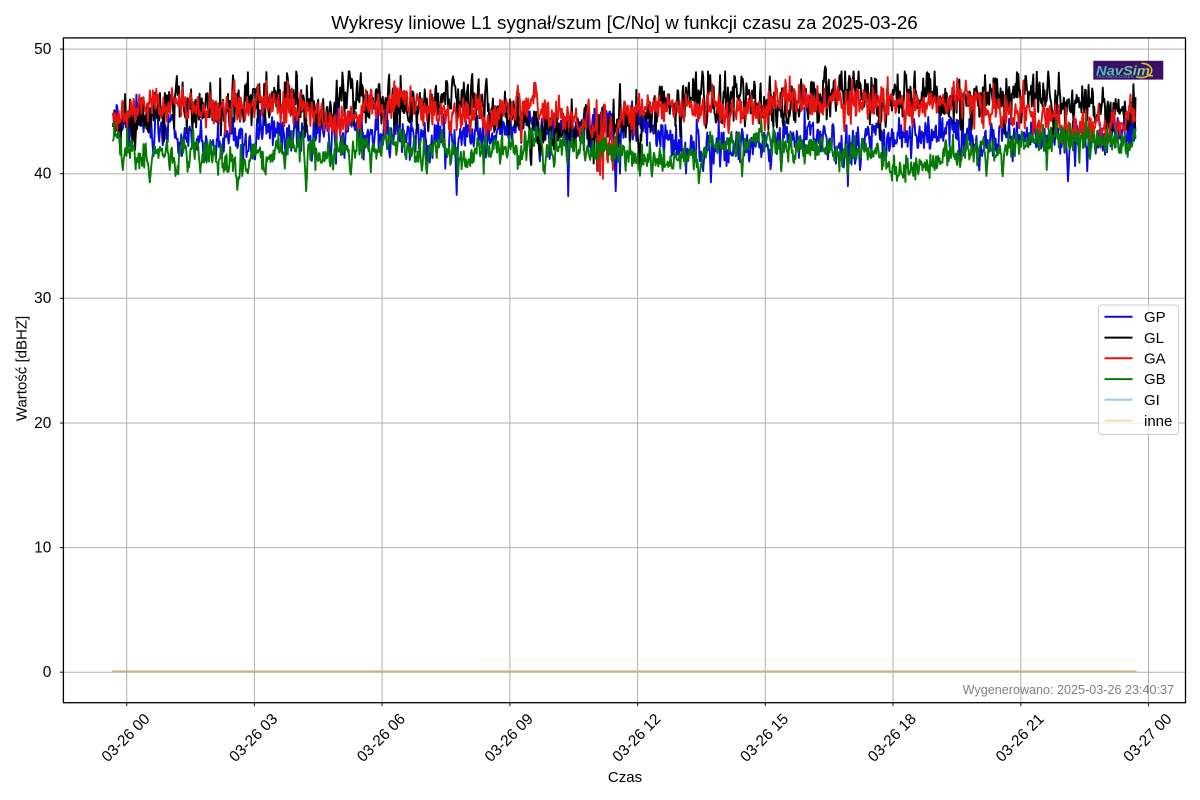 The height and width of the screenshot is (800, 1200). What do you see at coordinates (1154, 338) in the screenshot?
I see `svg-text: GL` at bounding box center [1154, 338].